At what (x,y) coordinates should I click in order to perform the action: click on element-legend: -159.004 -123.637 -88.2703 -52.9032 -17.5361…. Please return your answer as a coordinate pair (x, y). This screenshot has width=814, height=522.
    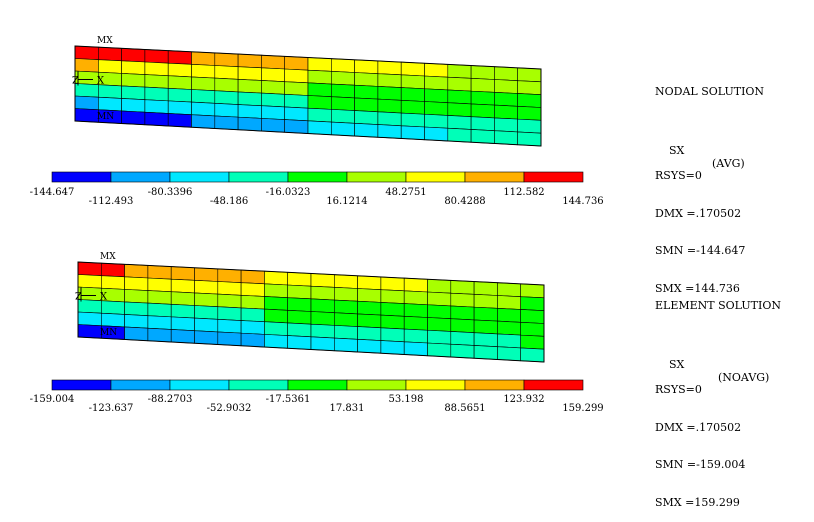
    Looking at the image, I should click on (317, 396).